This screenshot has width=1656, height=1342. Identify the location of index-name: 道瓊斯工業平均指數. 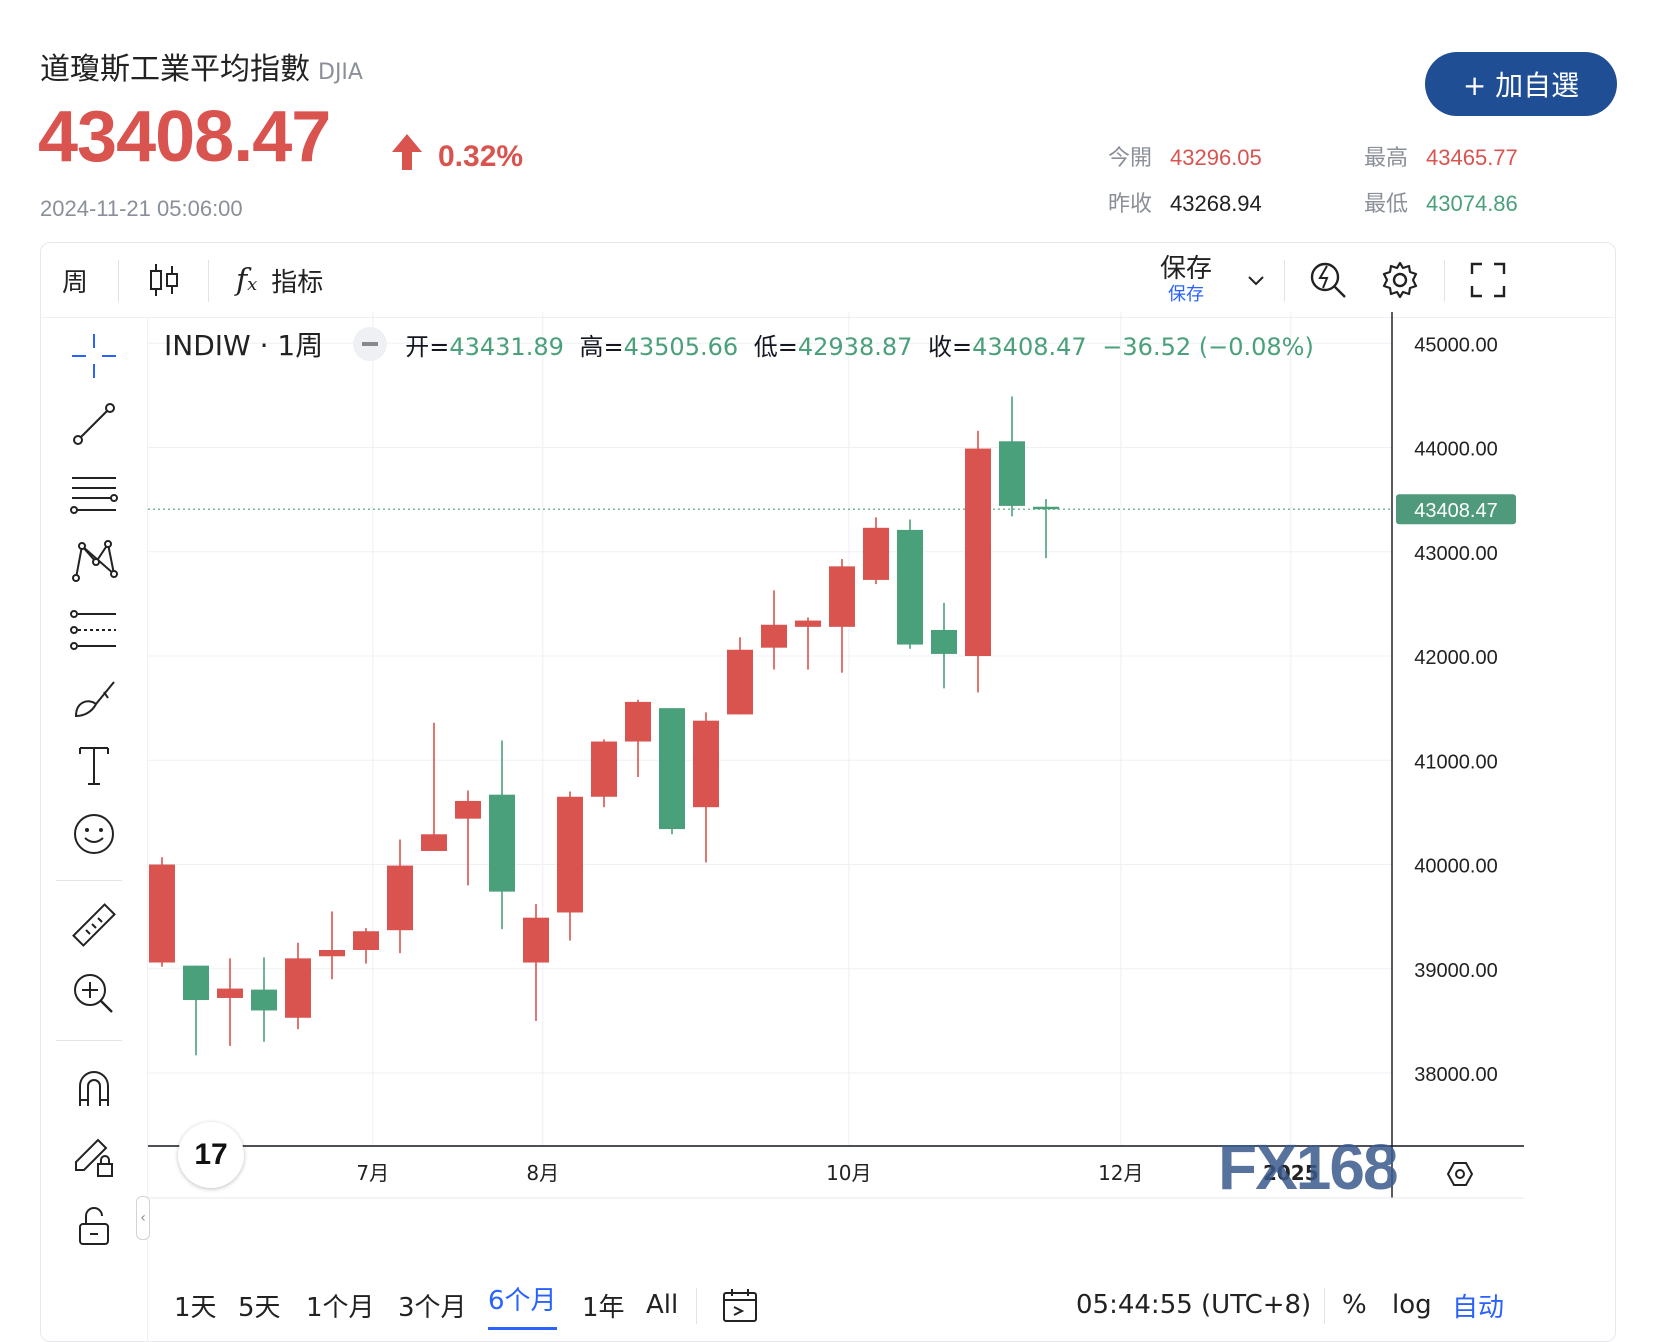
(175, 69).